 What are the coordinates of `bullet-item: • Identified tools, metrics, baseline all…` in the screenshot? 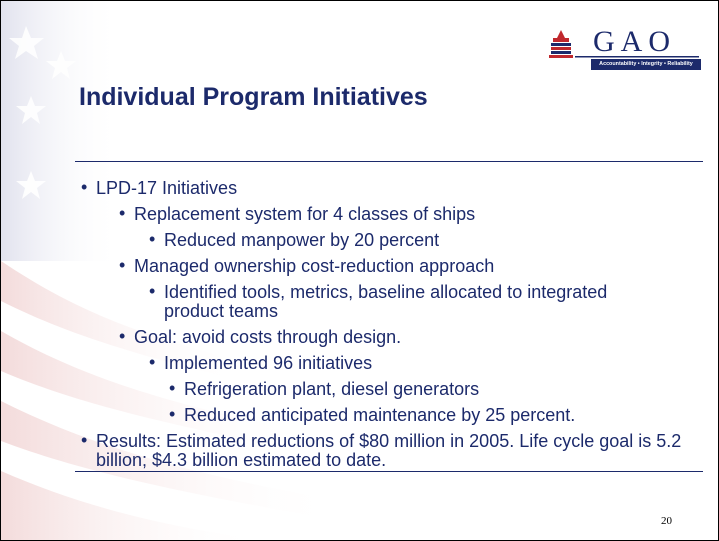 It's located at (391, 301).